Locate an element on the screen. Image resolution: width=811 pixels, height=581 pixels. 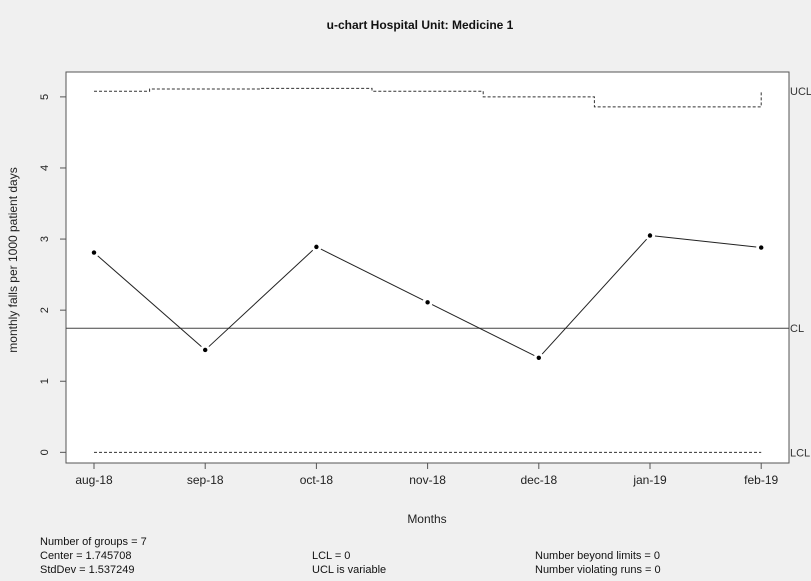
y-tick-label: 5 is located at coordinates (45, 97).